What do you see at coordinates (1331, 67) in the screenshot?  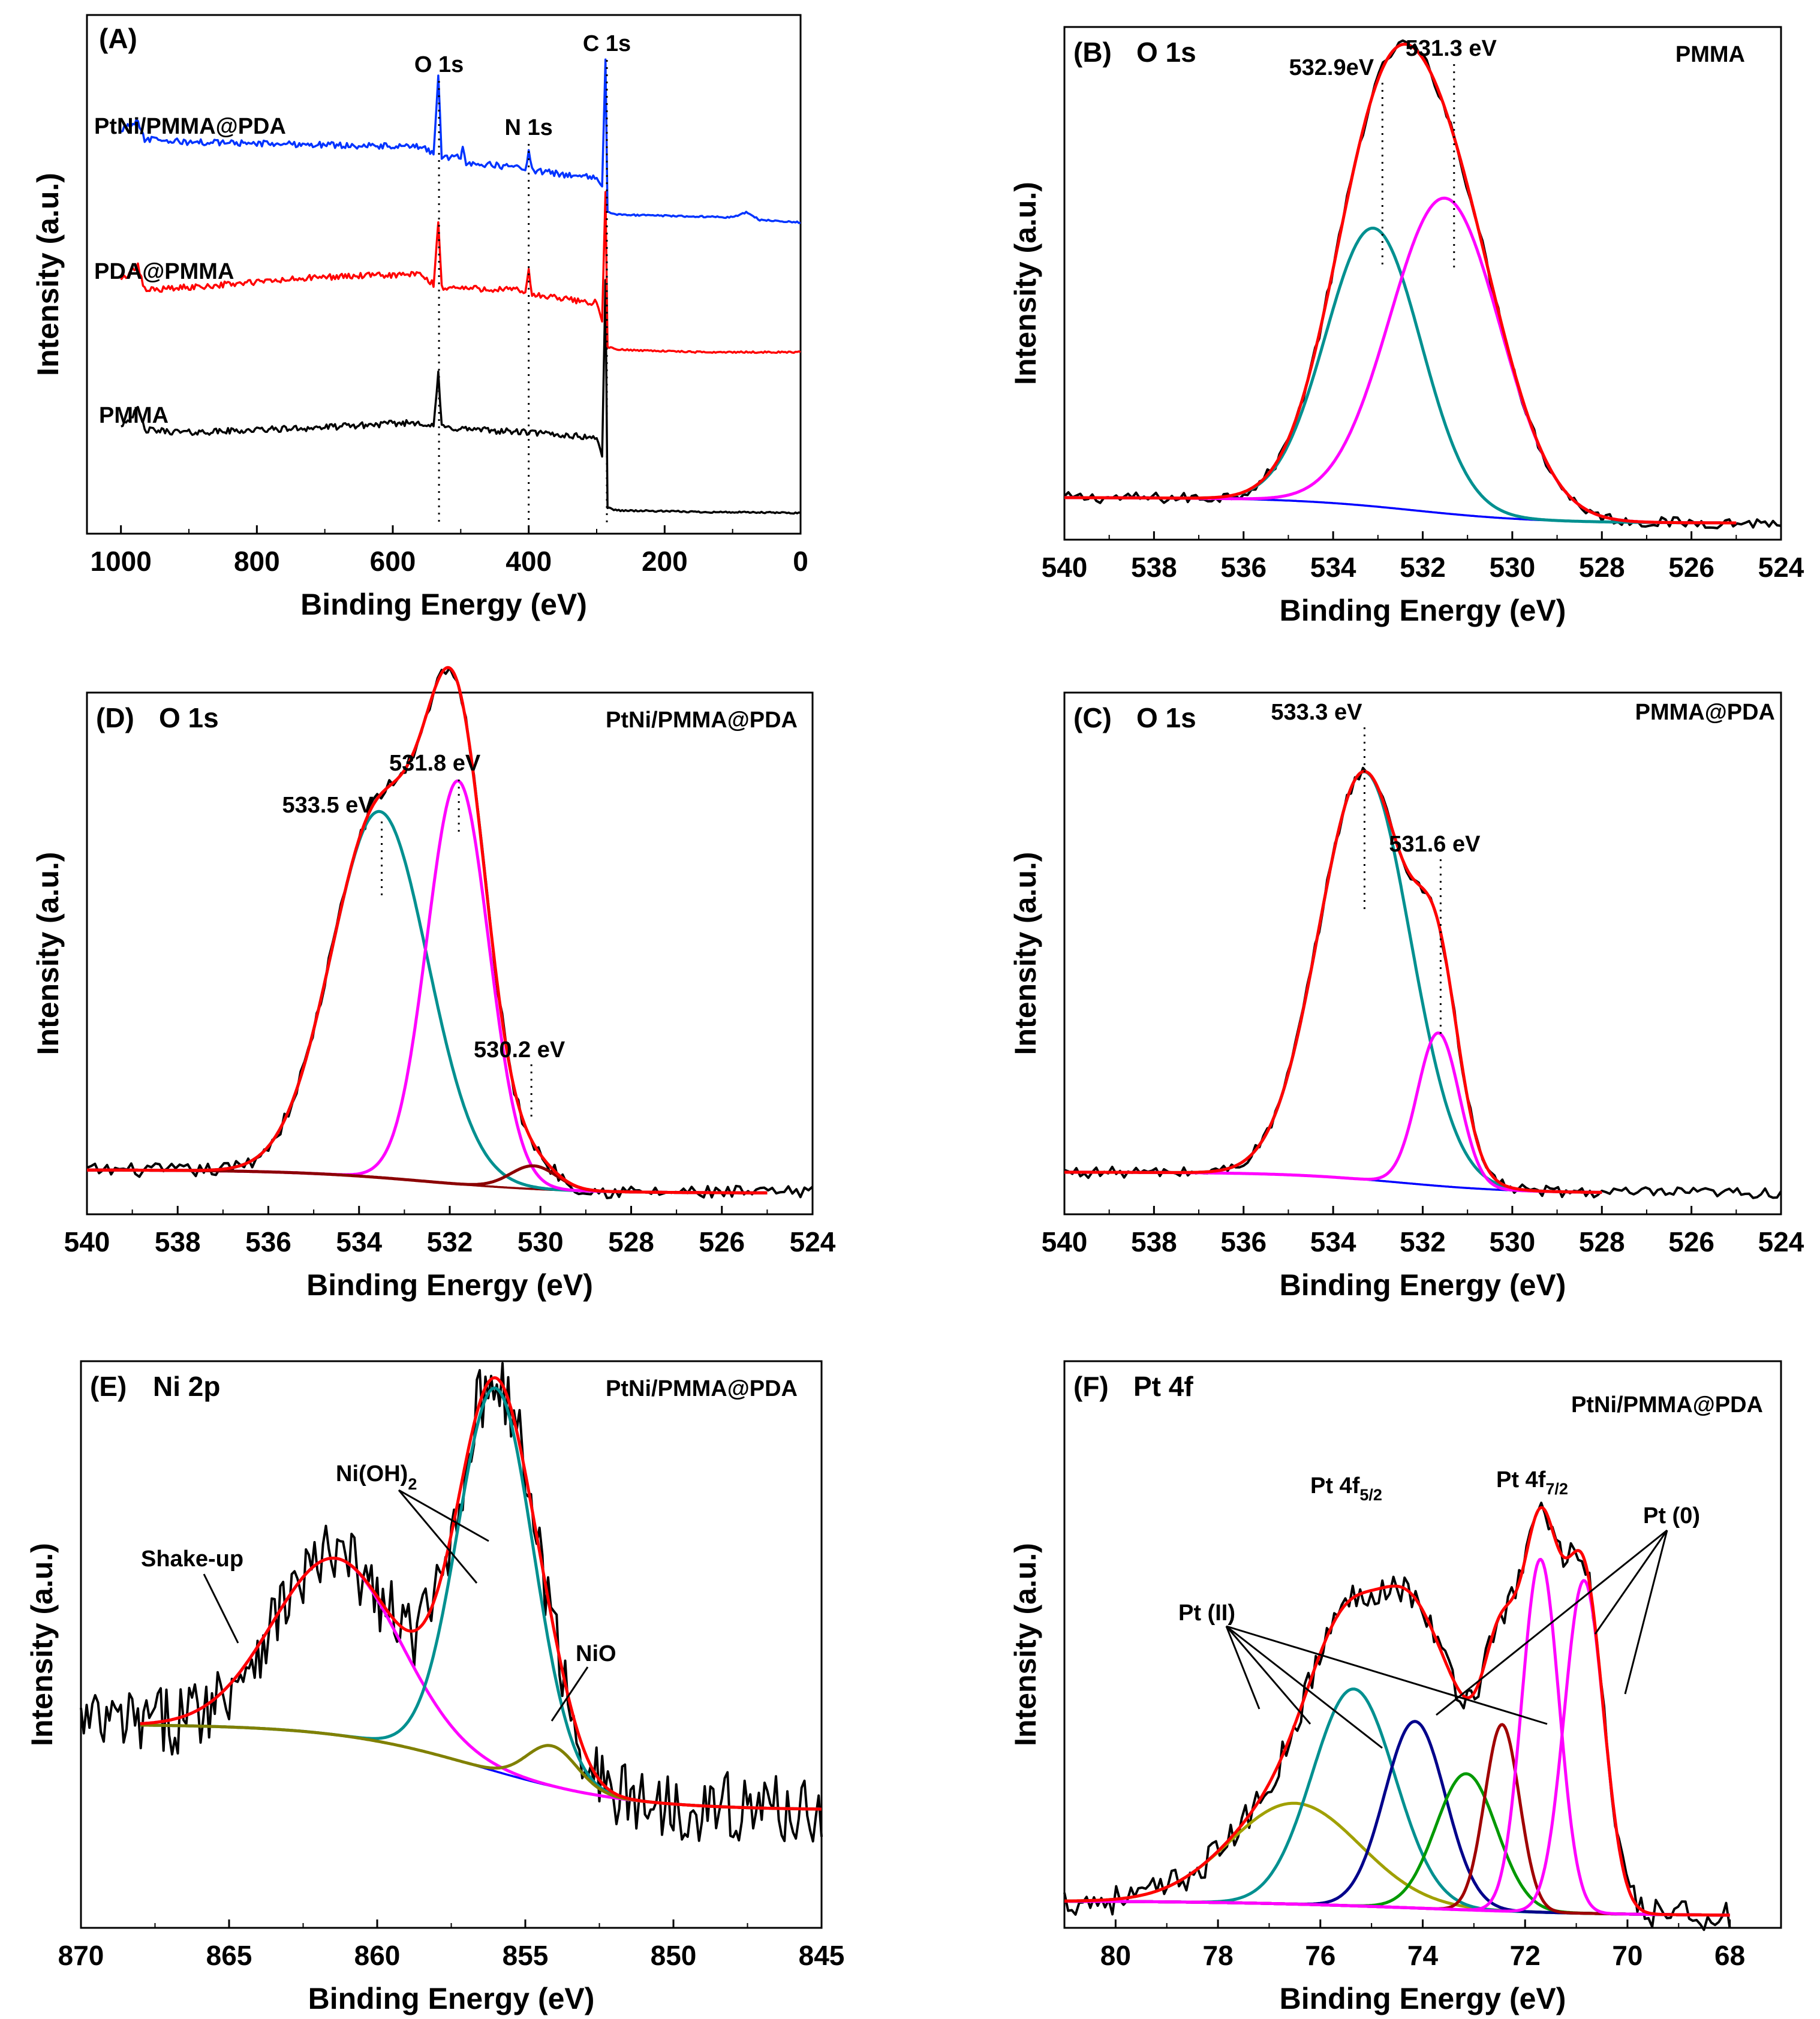 I see `peak-annotation: 532.9eV` at bounding box center [1331, 67].